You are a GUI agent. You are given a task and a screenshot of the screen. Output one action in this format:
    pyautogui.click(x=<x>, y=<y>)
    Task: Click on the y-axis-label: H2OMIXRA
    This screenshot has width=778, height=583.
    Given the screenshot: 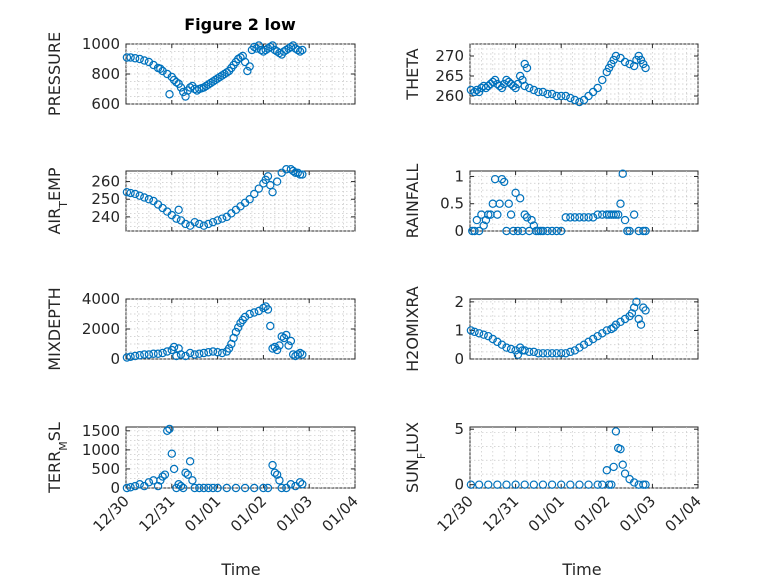 What is the action you would take?
    pyautogui.click(x=412, y=329)
    